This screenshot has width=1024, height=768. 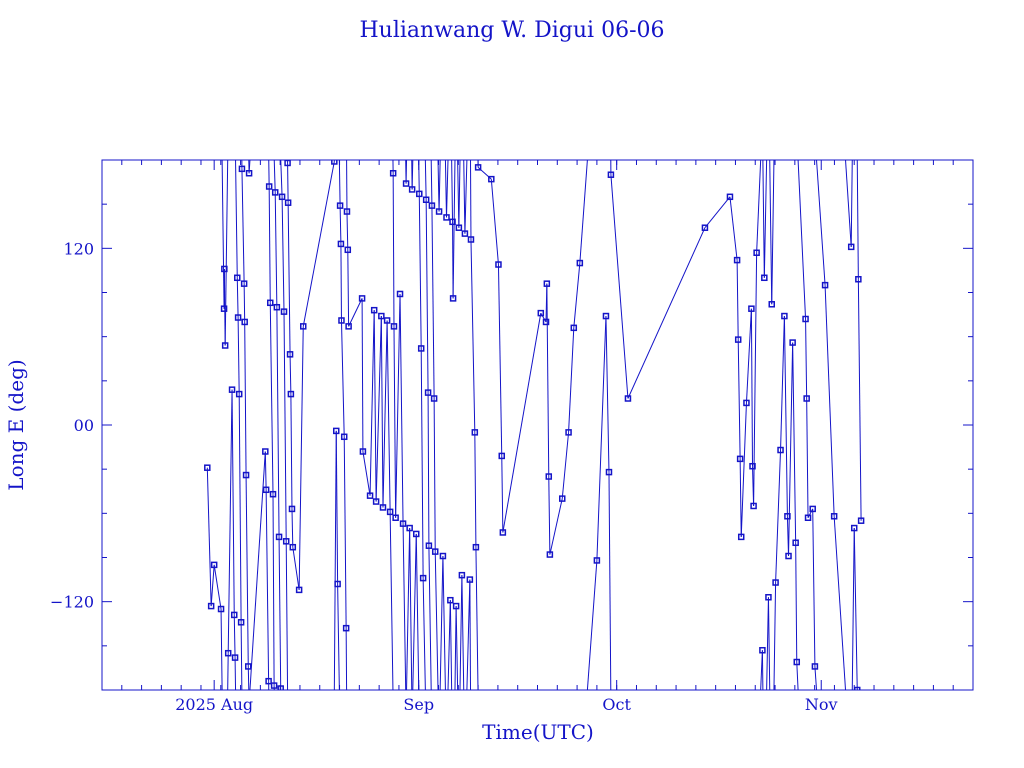 What do you see at coordinates (84, 425) in the screenshot?
I see `y-tick-label: 00` at bounding box center [84, 425].